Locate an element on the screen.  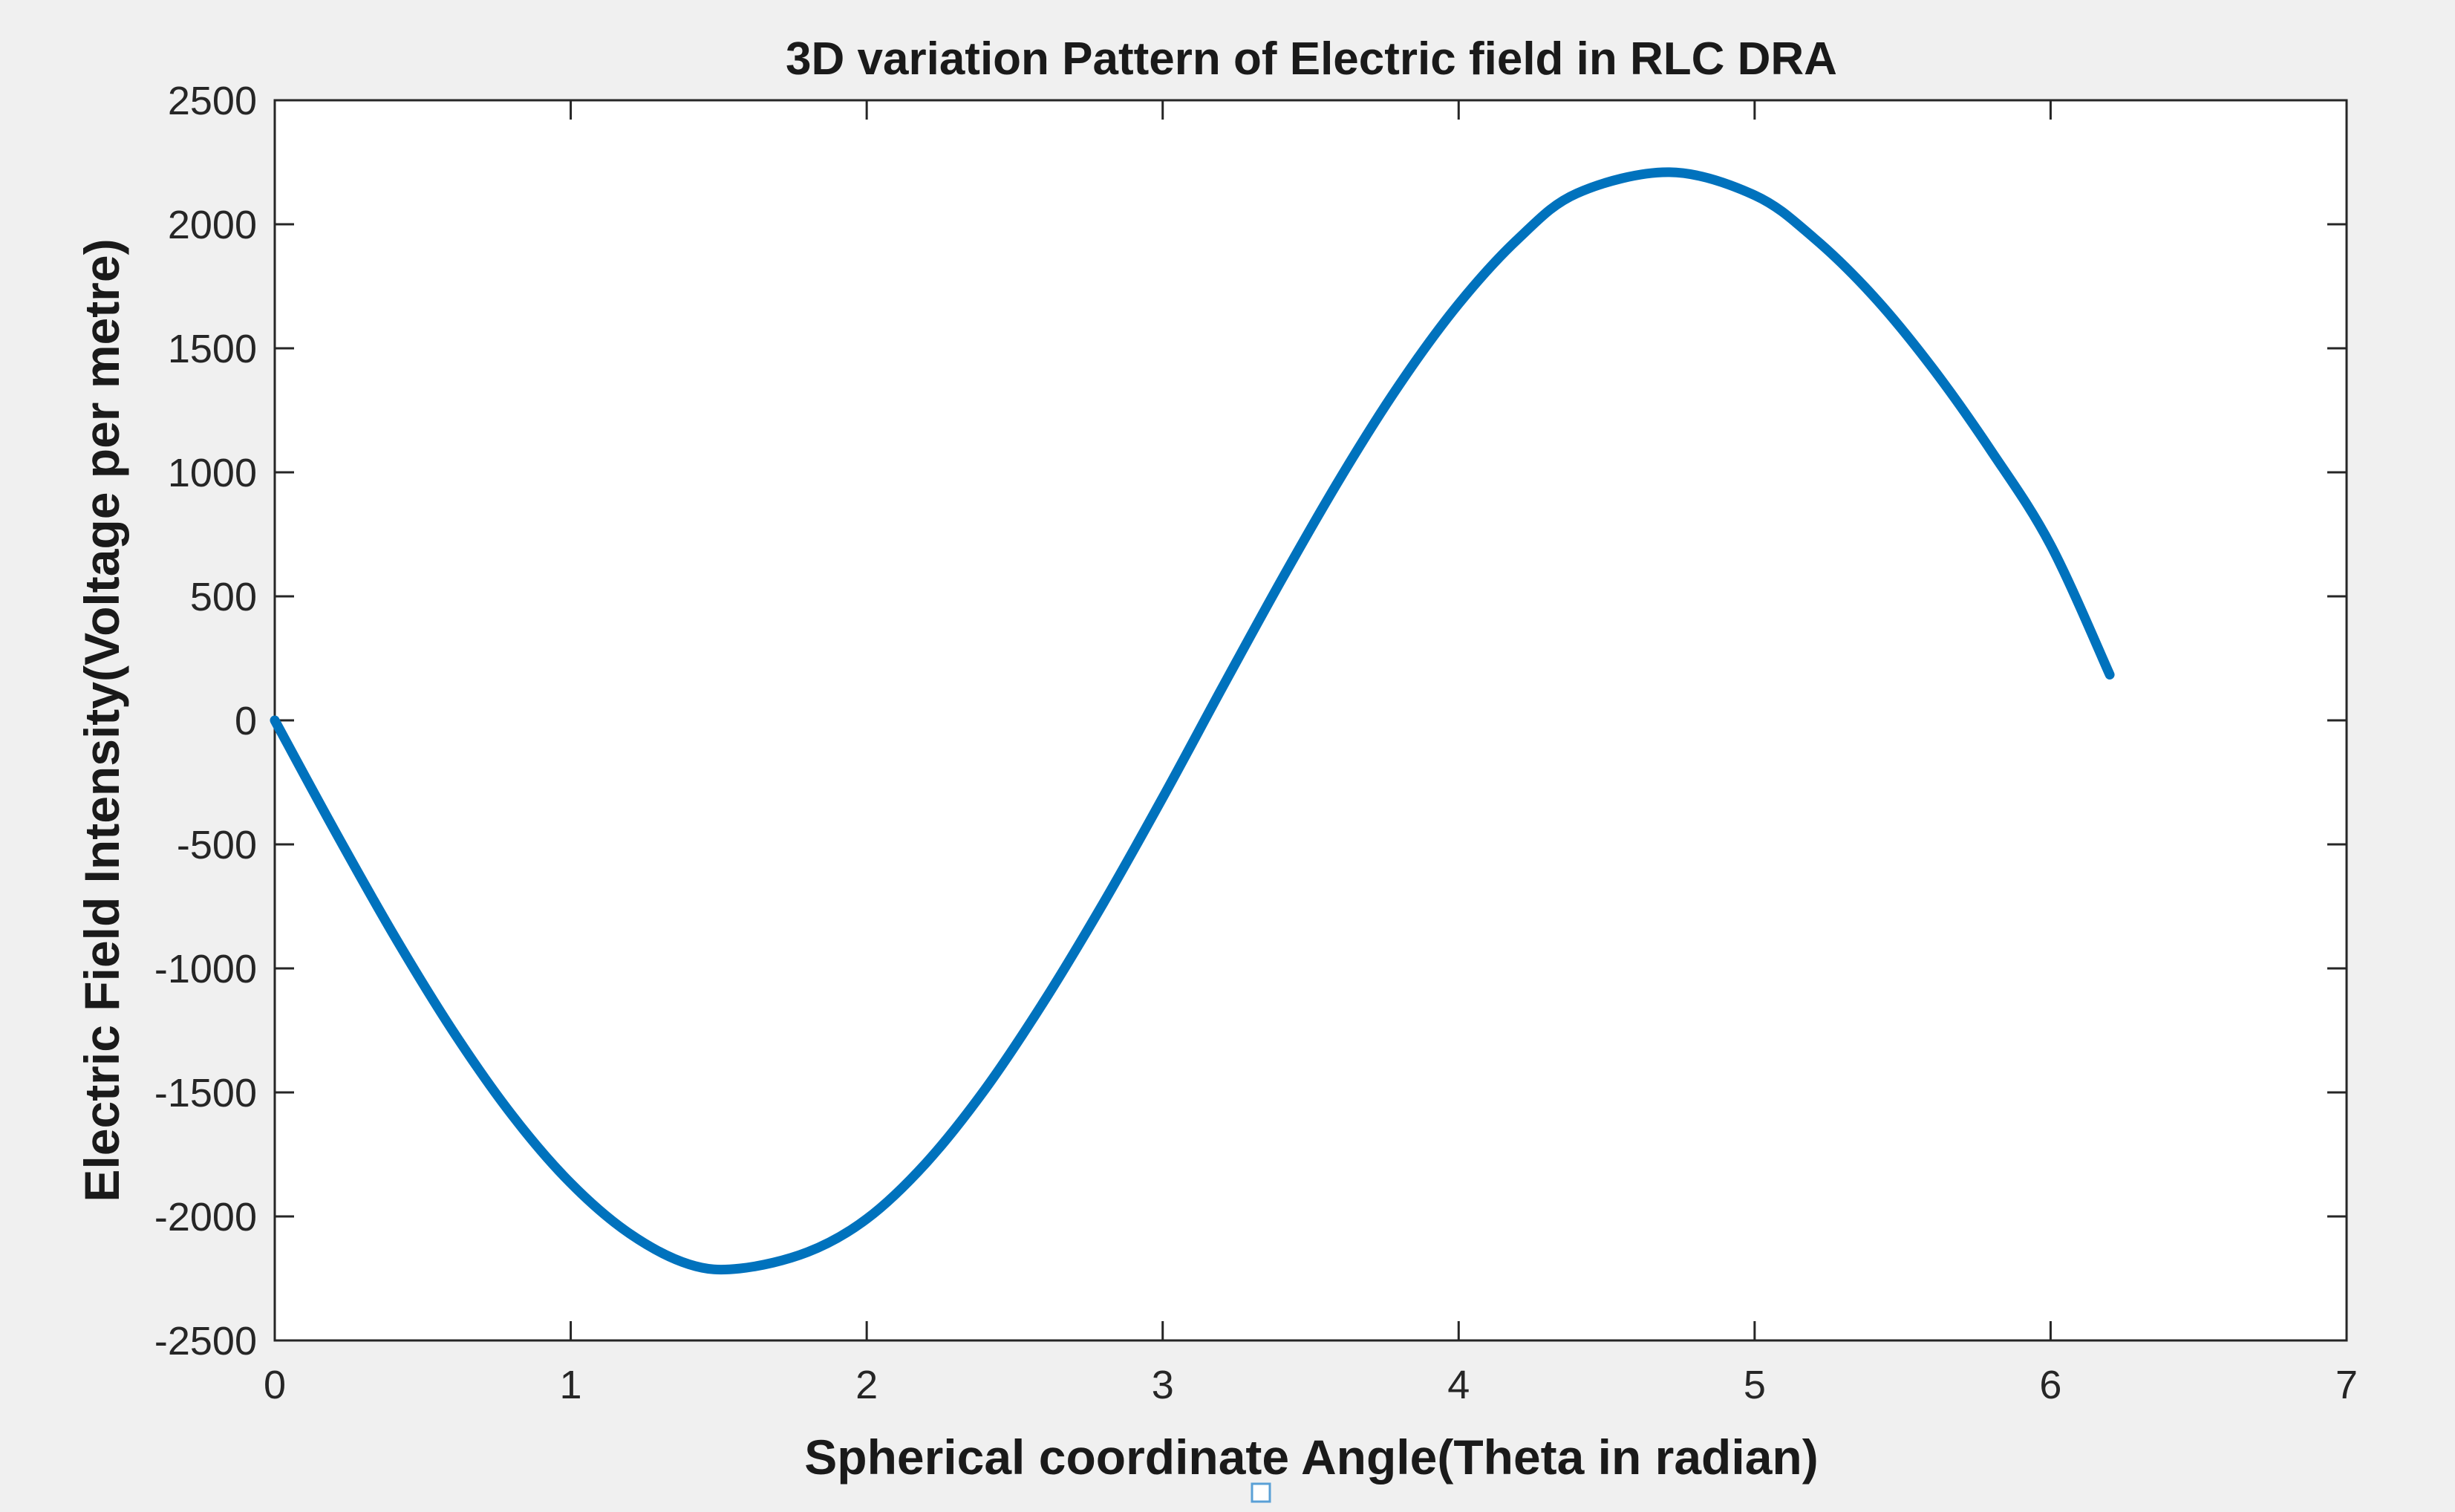
y-tick-label: 500 is located at coordinates (223, 597).